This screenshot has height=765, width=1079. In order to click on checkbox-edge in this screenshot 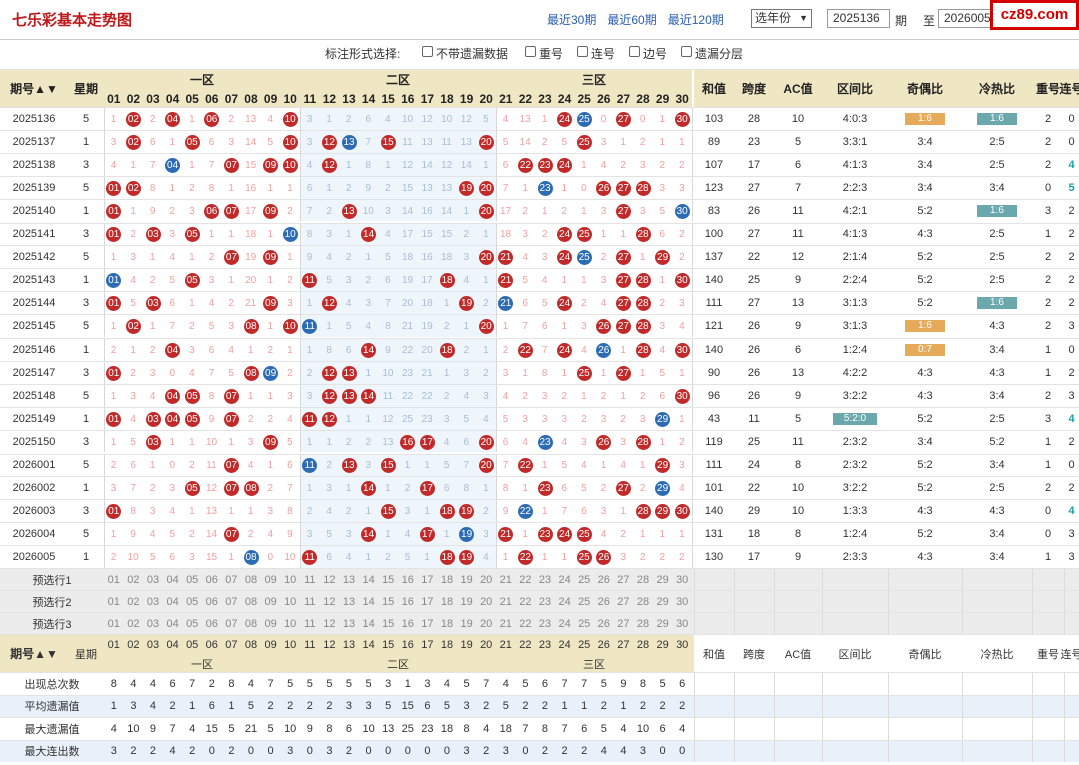, I will do `click(634, 51)`.